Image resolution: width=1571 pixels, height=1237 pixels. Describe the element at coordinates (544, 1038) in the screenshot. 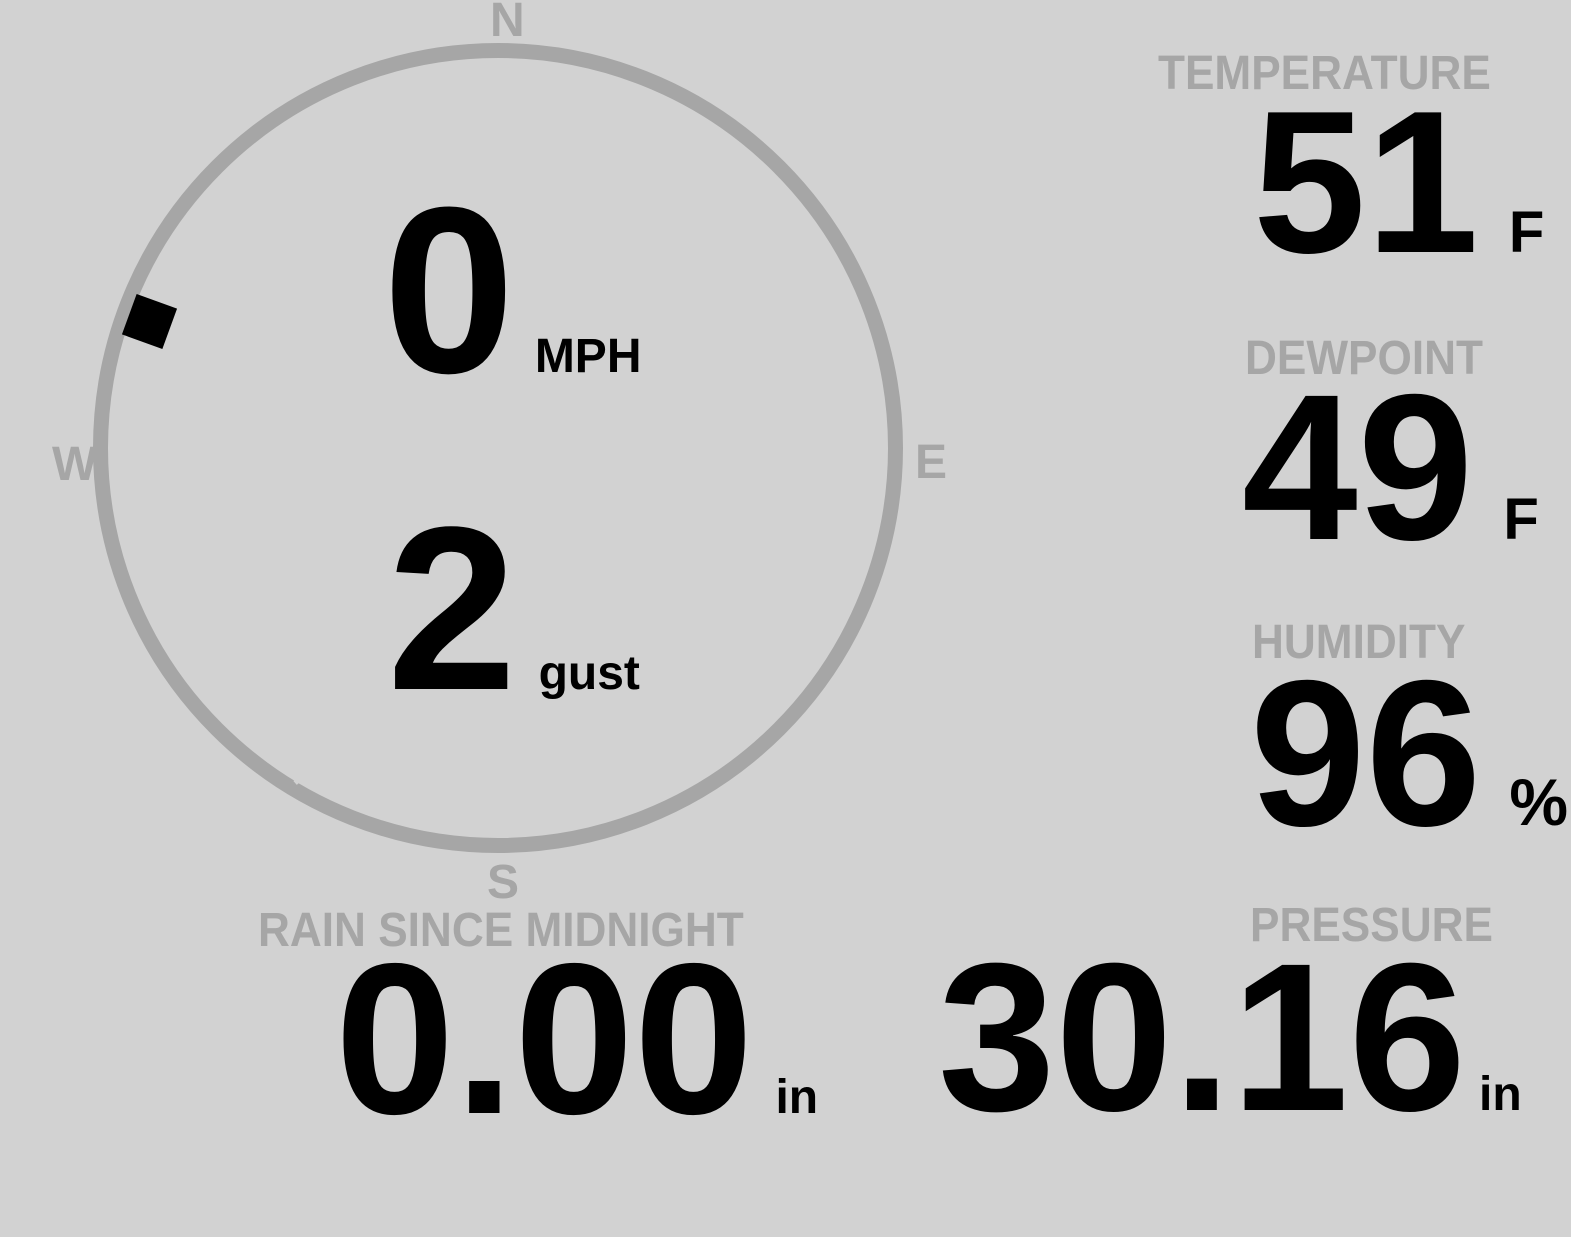

I see `rain-since-midnight-value: 0.00` at that location.